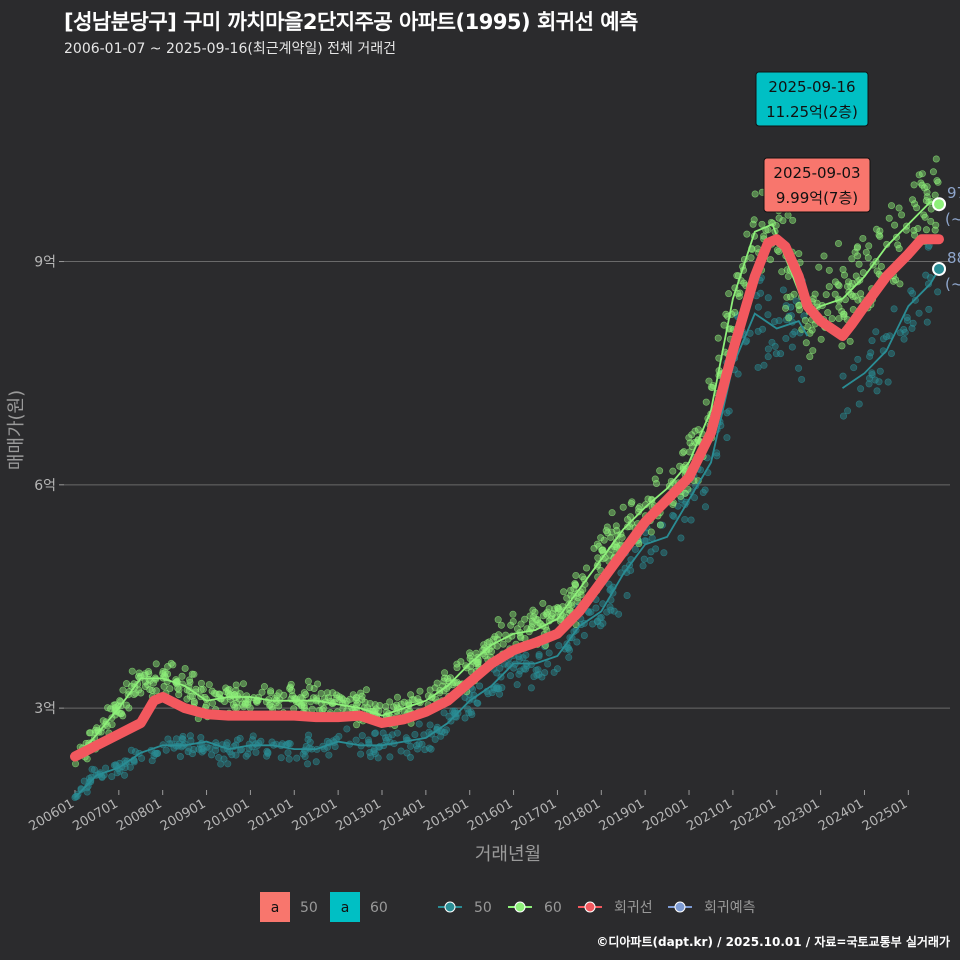  Describe the element at coordinates (45, 263) in the screenshot. I see `y-tick-label: 9억` at that location.